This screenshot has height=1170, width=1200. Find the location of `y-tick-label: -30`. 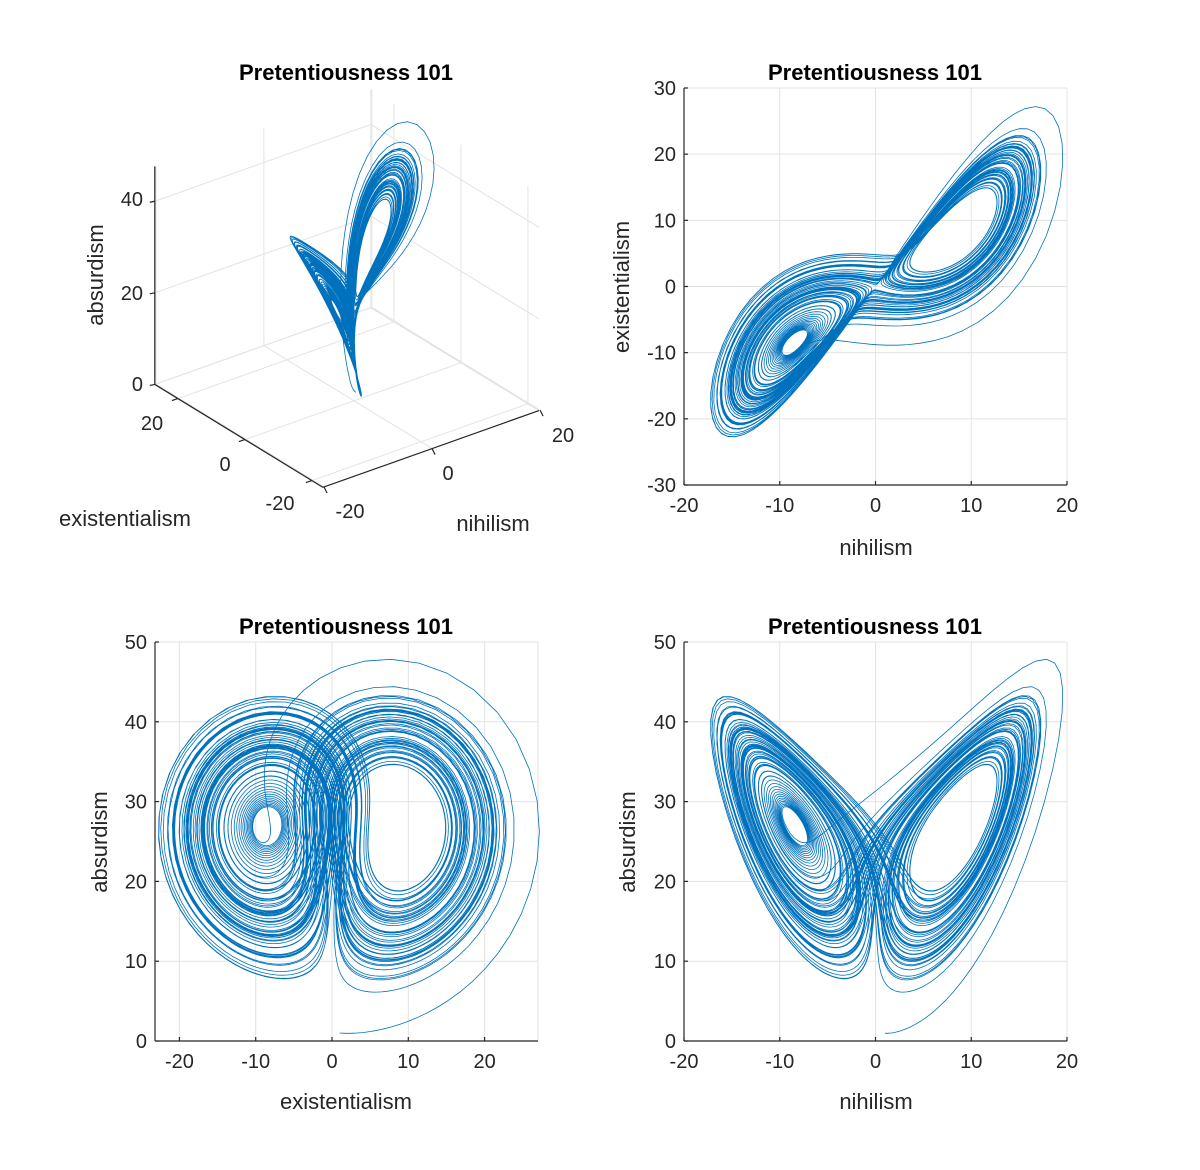

y-tick-label: -30 is located at coordinates (661, 486).